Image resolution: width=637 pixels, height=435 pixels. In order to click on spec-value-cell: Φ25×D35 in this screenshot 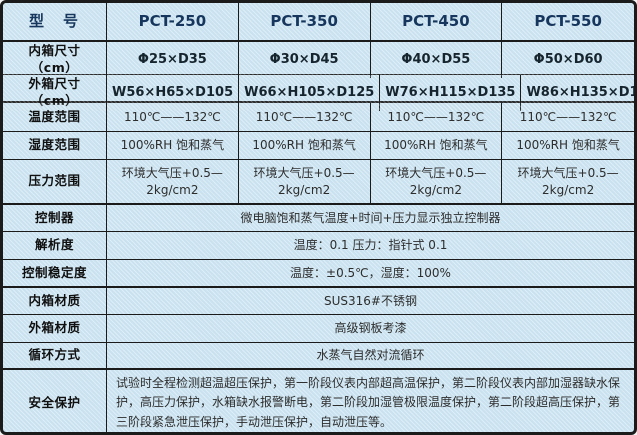, I will do `click(173, 60)`.